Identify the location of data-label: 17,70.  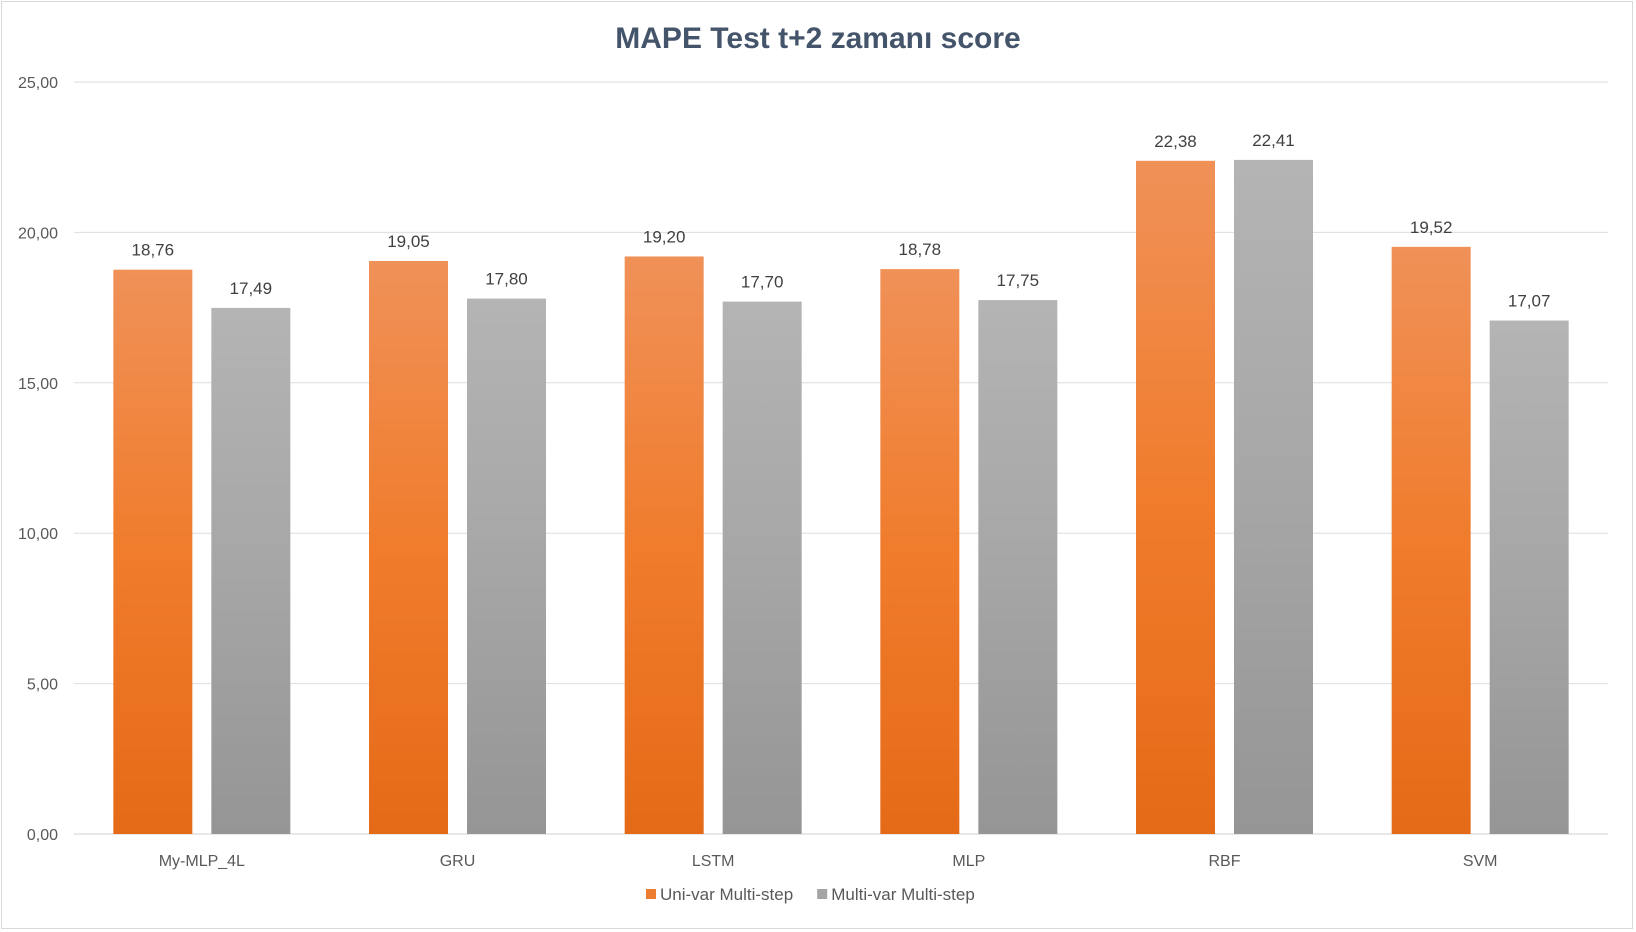
(762, 282).